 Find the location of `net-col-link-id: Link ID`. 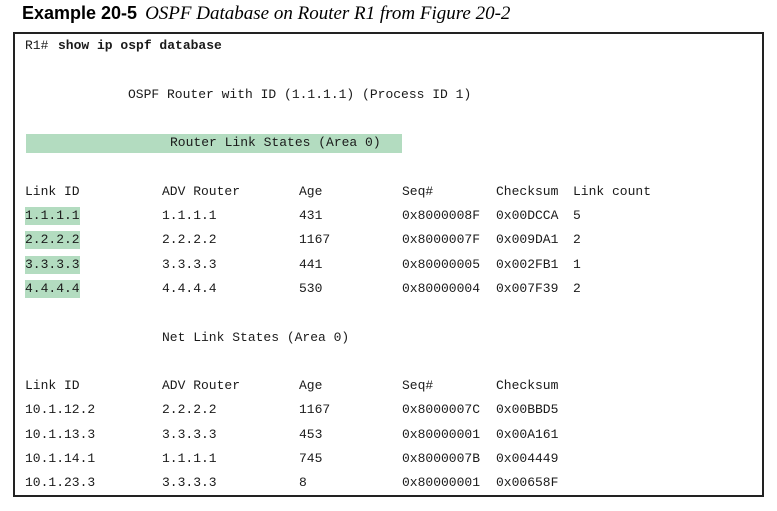

net-col-link-id: Link ID is located at coordinates (52, 385).